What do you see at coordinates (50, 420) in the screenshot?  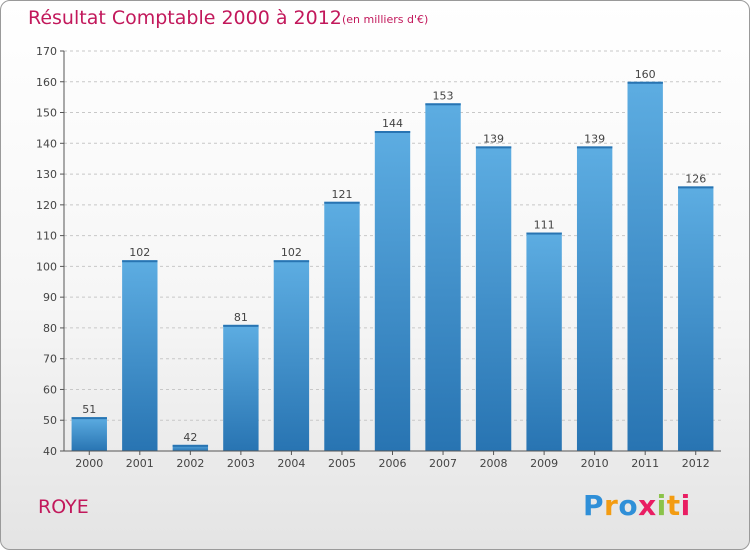 I see `y-tick-label: 50` at bounding box center [50, 420].